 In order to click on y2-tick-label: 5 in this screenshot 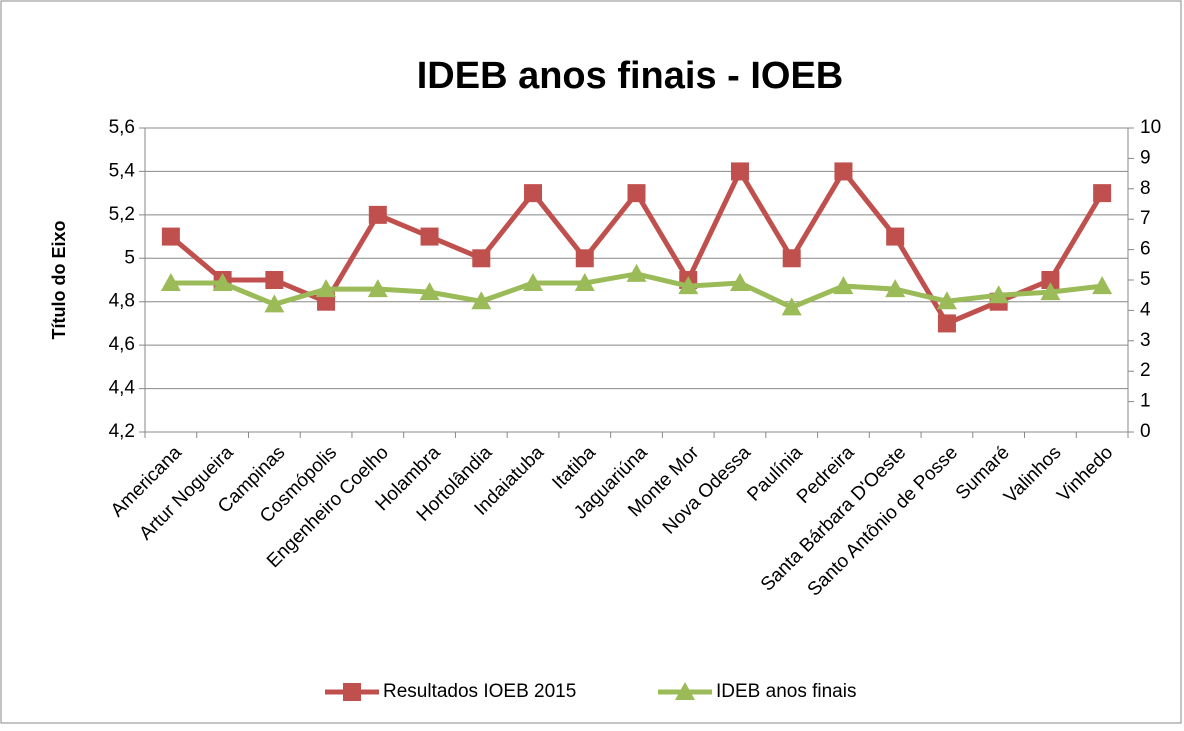, I will do `click(1145, 279)`.